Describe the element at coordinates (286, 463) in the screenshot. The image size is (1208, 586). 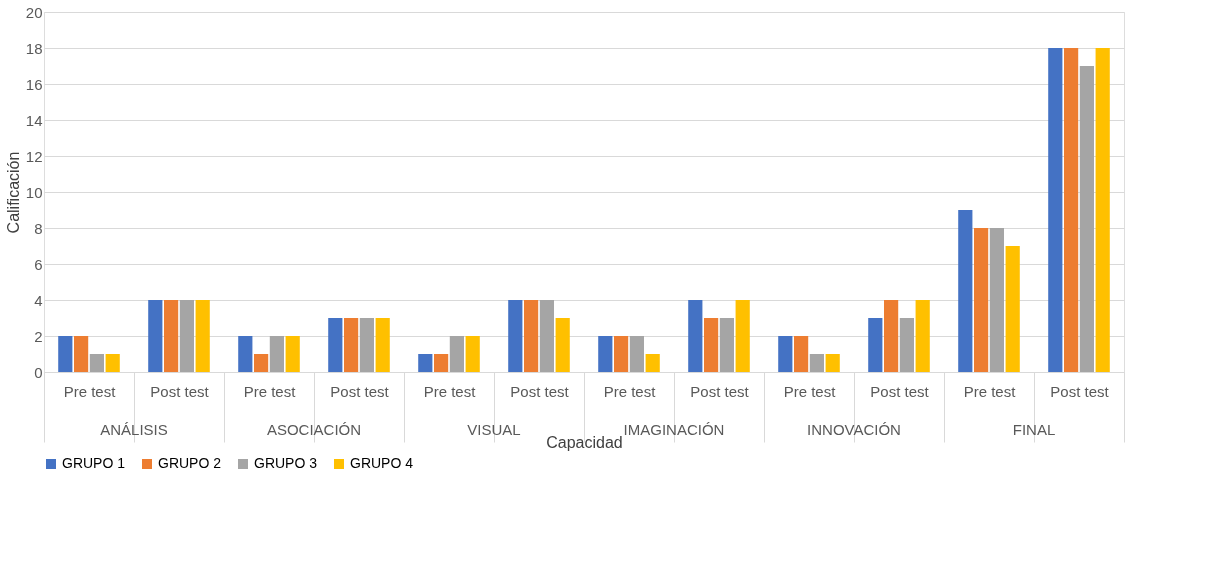
I see `legend-label: GRUPO 3` at that location.